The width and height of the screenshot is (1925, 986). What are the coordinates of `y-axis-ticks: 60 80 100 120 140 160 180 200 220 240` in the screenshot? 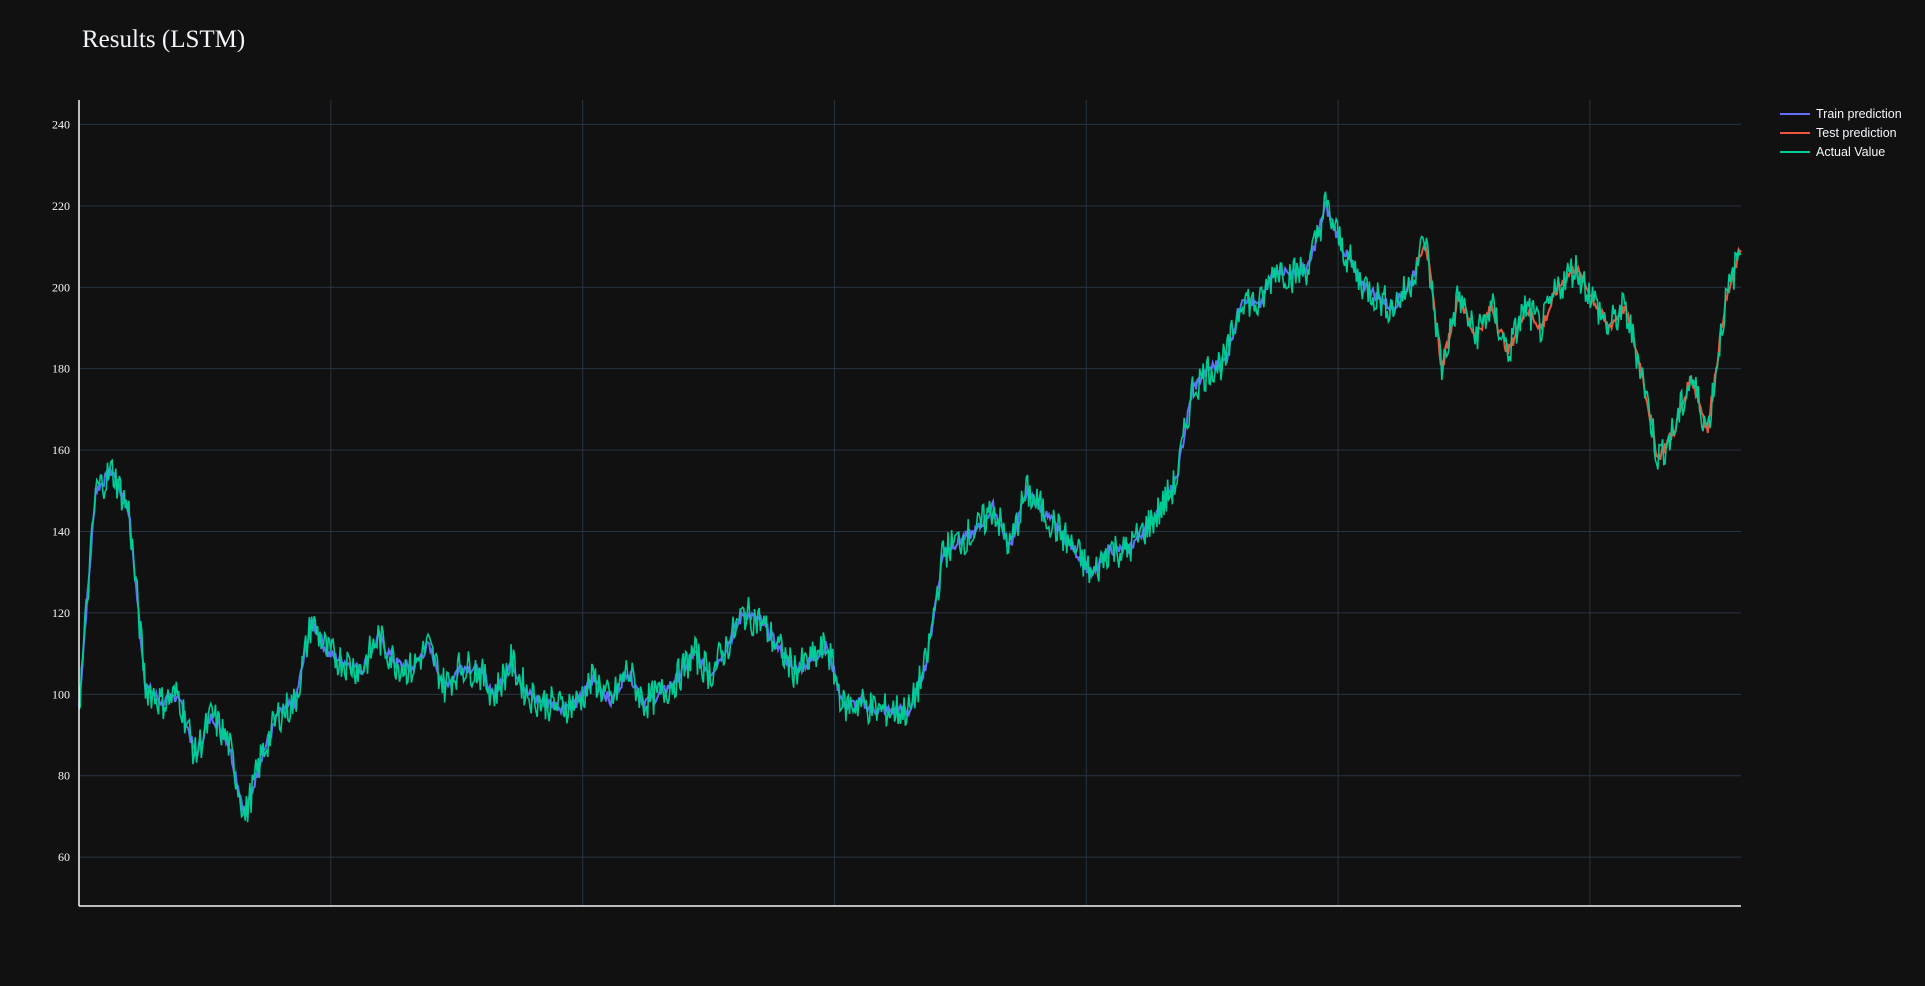 It's located at (61, 490).